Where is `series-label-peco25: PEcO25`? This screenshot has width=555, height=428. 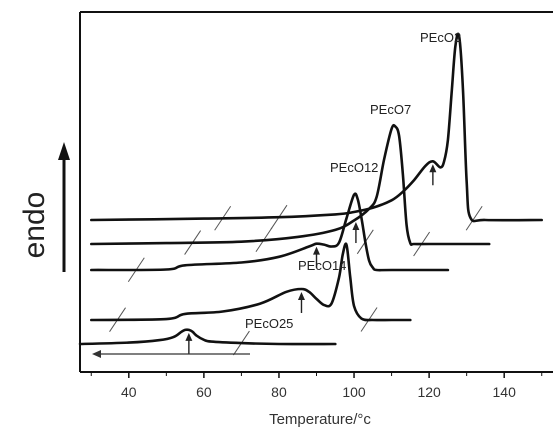
series-label-peco25: PEcO25 is located at coordinates (269, 323).